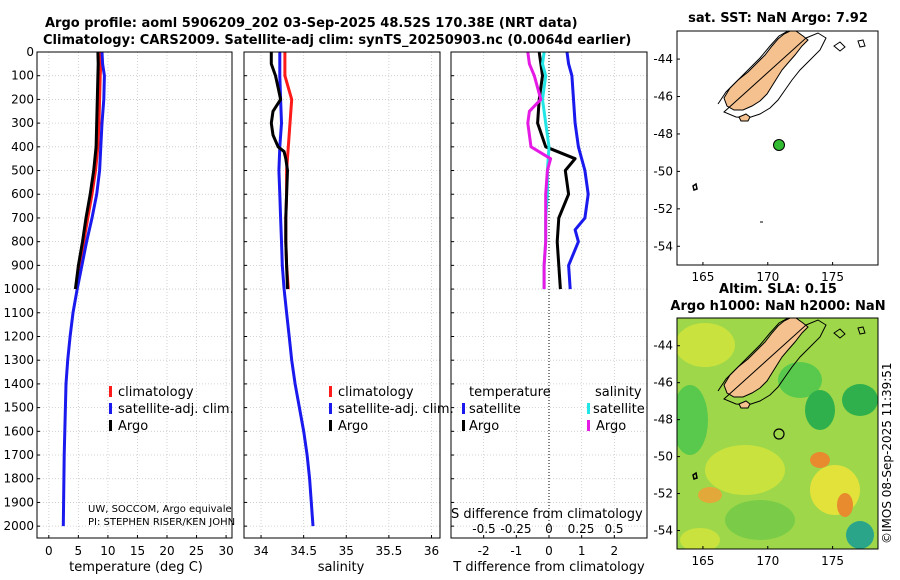 The image size is (900, 580). What do you see at coordinates (744, 404) in the screenshot?
I see `sla-stewart-island` at bounding box center [744, 404].